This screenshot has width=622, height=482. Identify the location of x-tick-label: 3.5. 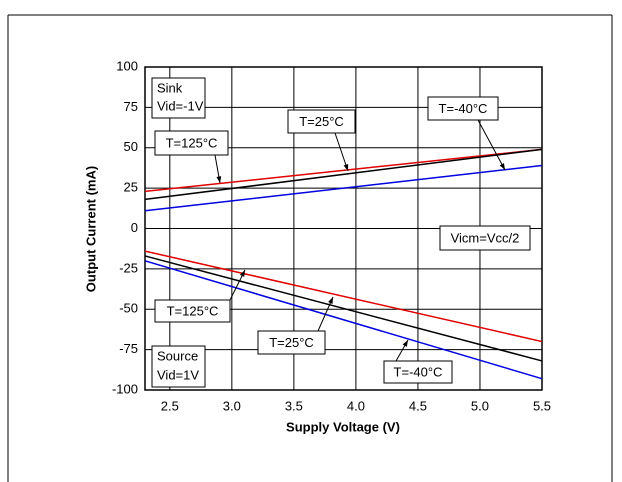
(294, 405).